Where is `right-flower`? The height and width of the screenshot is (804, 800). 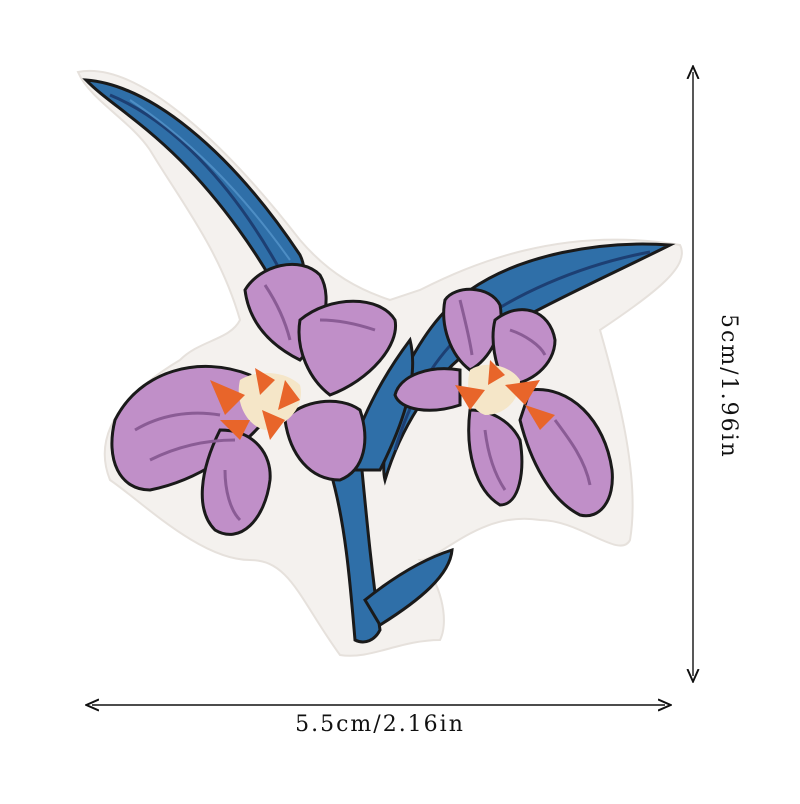
right-flower is located at coordinates (503, 402).